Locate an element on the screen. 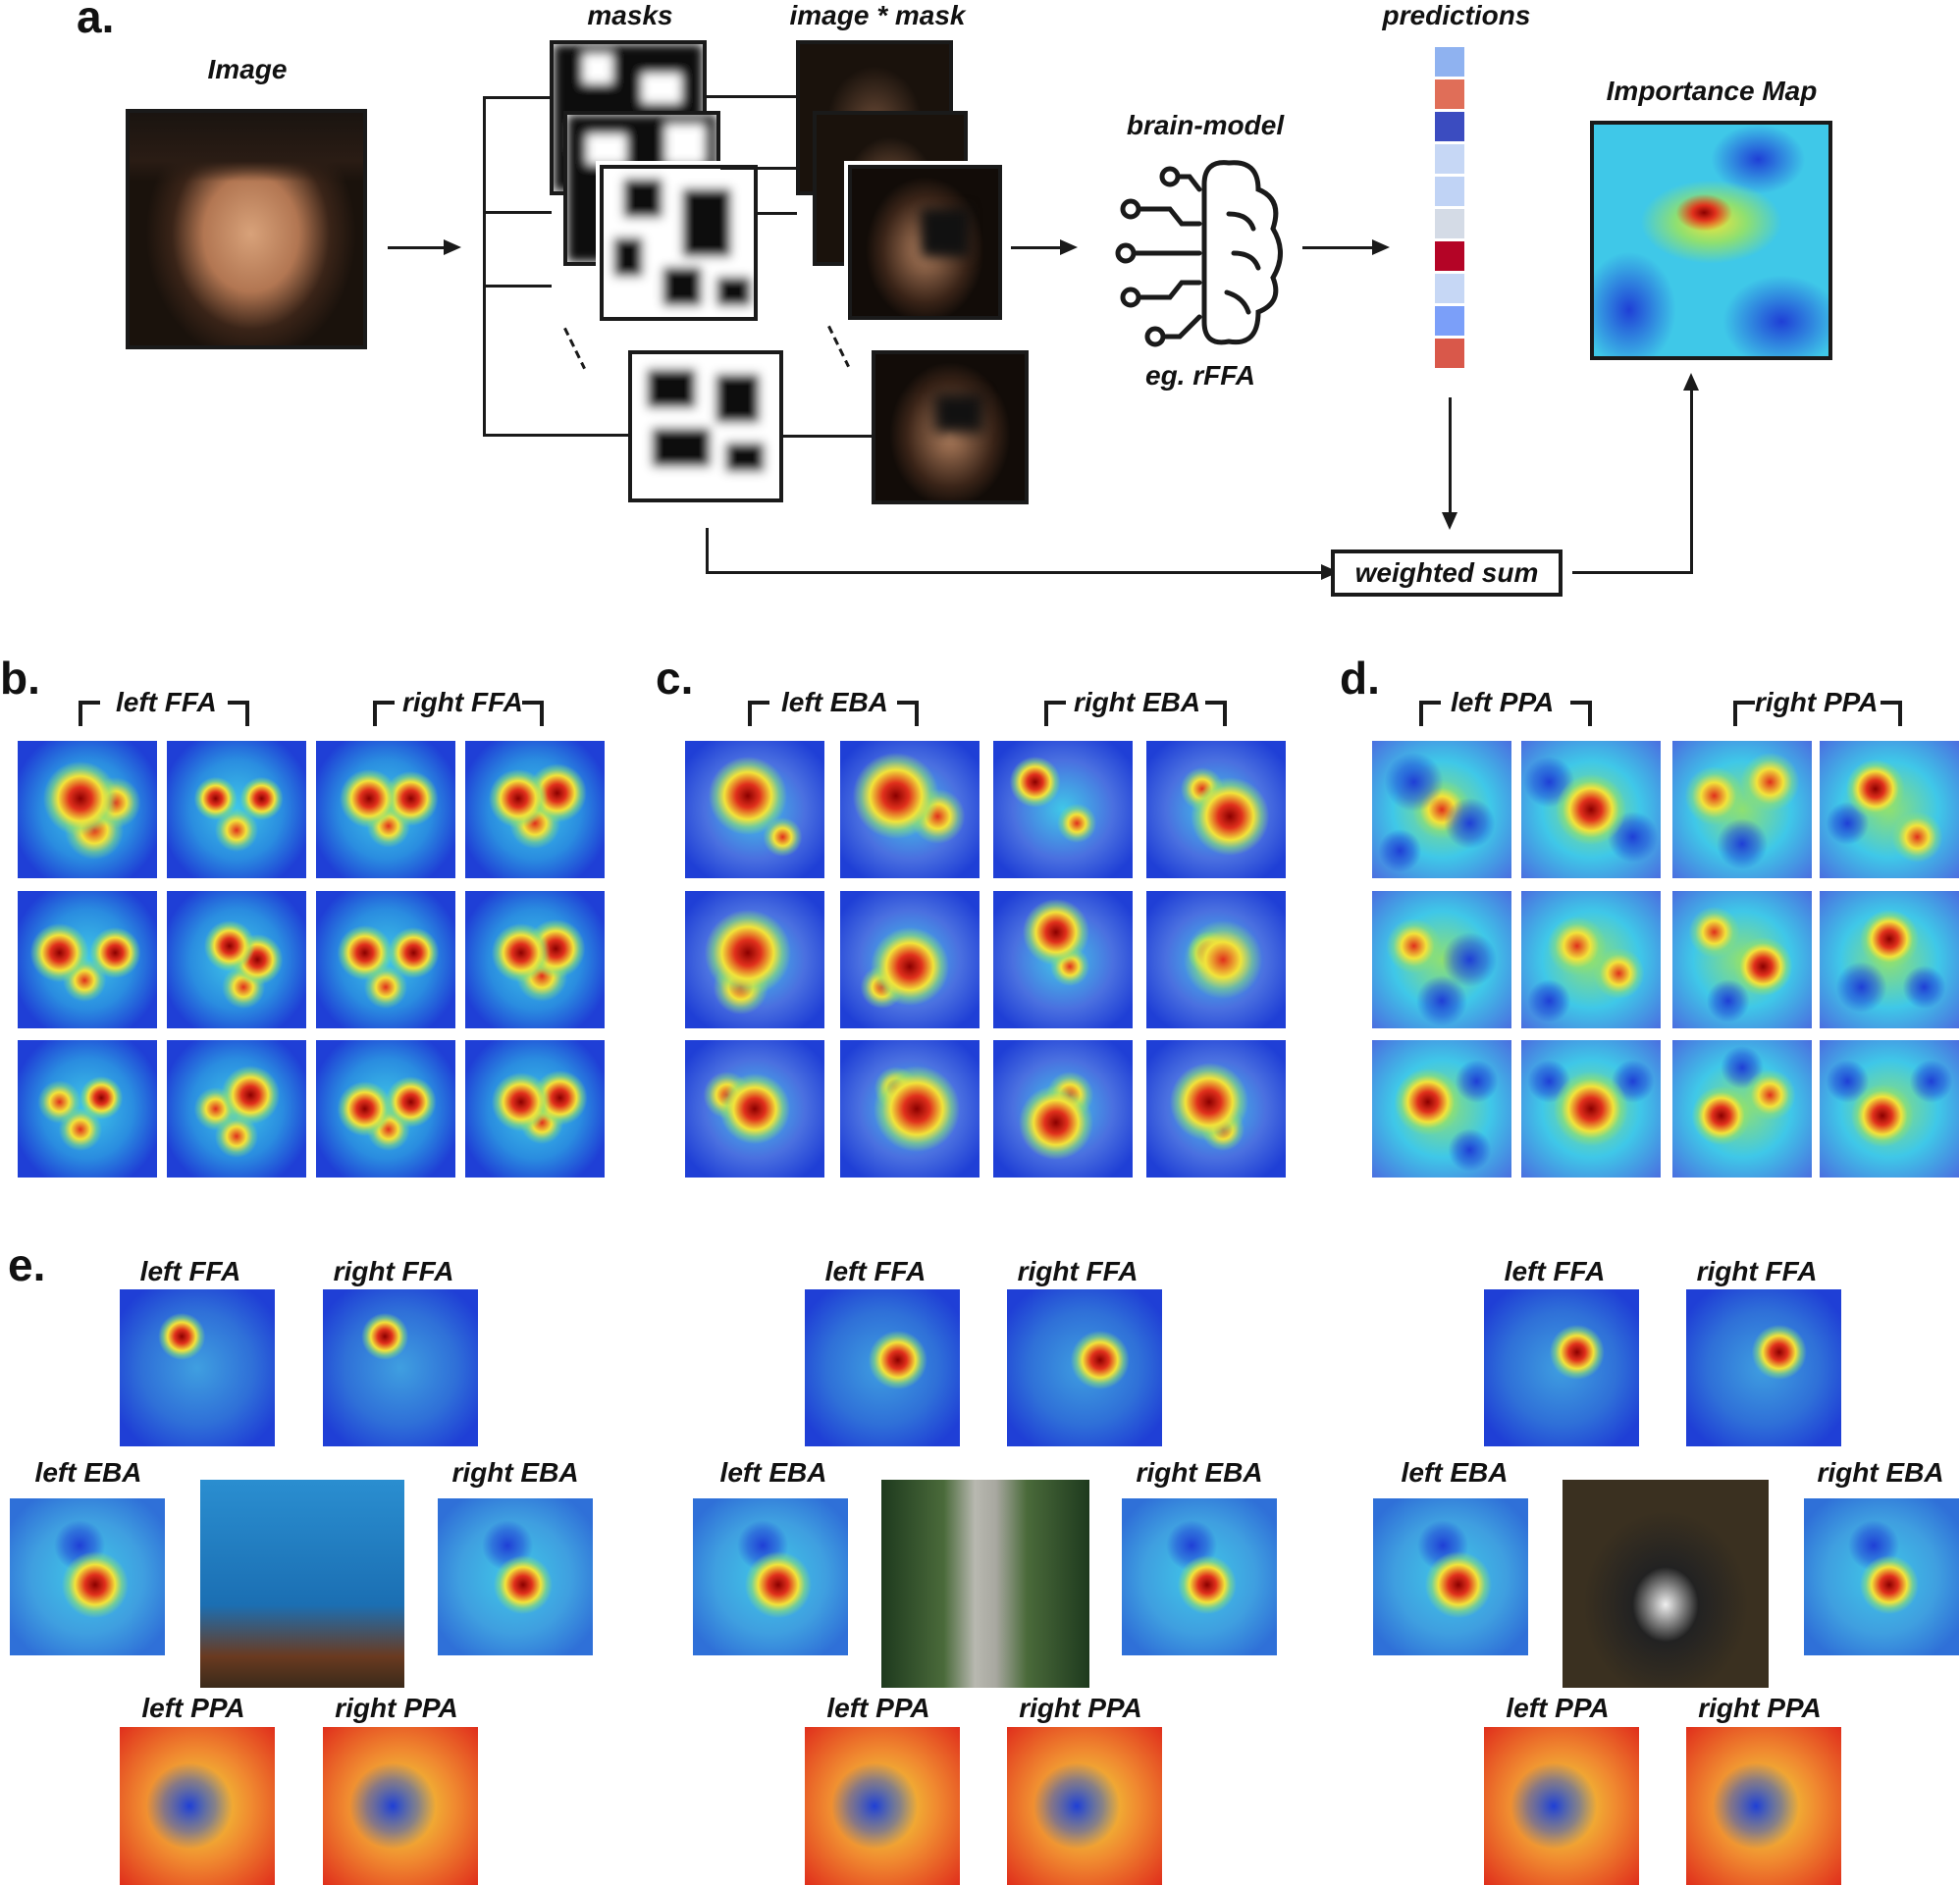 This screenshot has width=1960, height=1885. right-eba-heatmap is located at coordinates (515, 1576).